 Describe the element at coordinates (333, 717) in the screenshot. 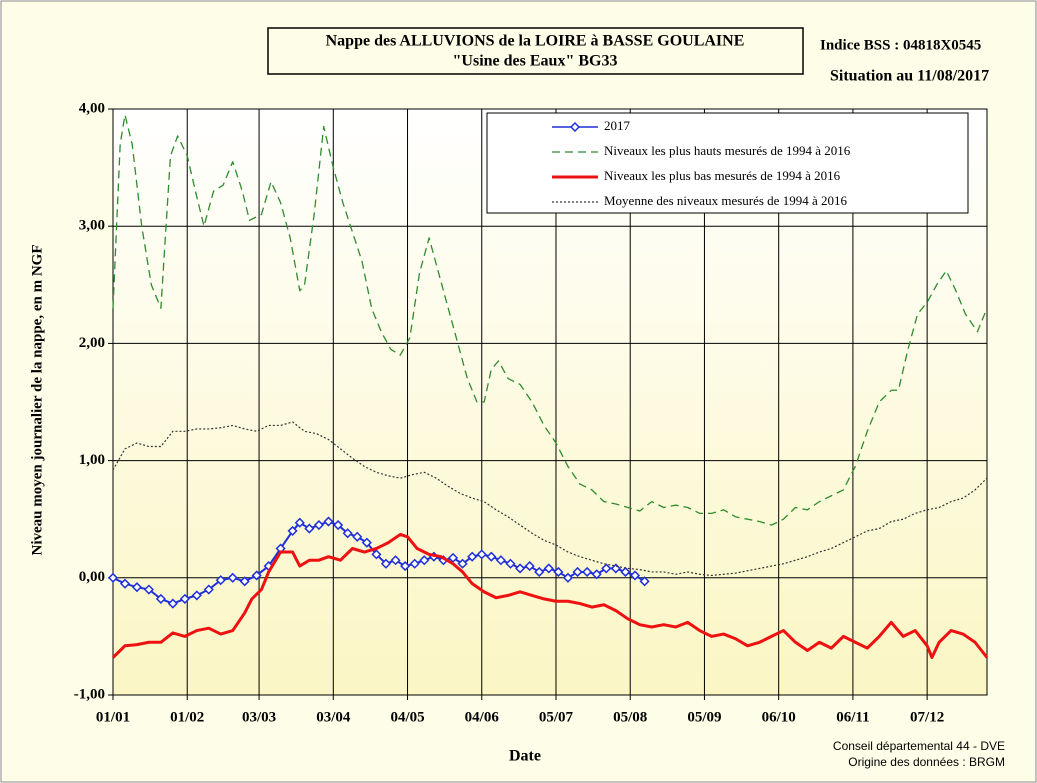

I see `x-tick-label: 03/04` at that location.